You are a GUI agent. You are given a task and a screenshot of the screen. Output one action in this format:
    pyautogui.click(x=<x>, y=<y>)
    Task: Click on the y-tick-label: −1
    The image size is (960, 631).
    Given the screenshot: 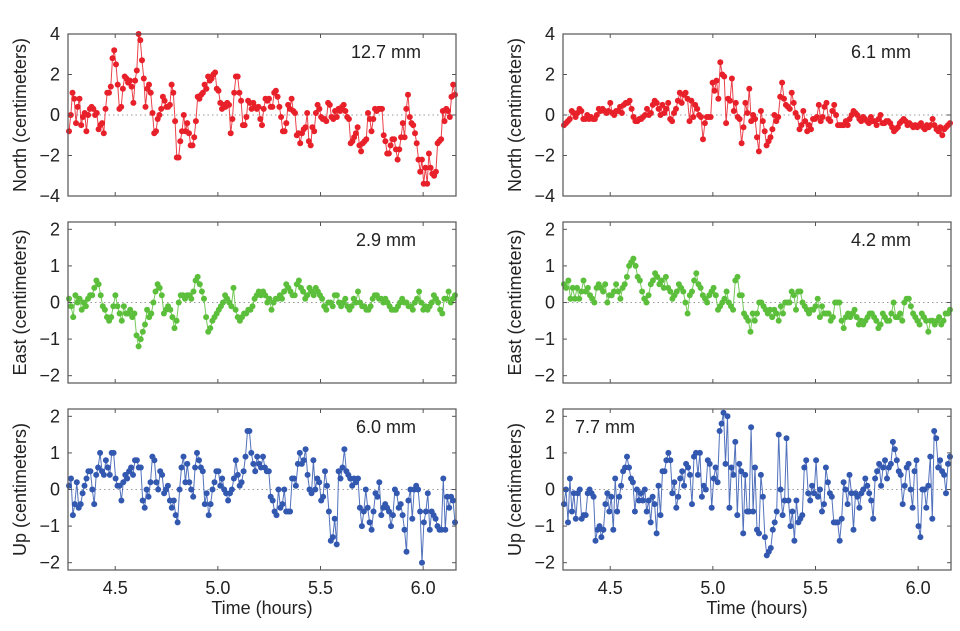 What is the action you would take?
    pyautogui.click(x=544, y=526)
    